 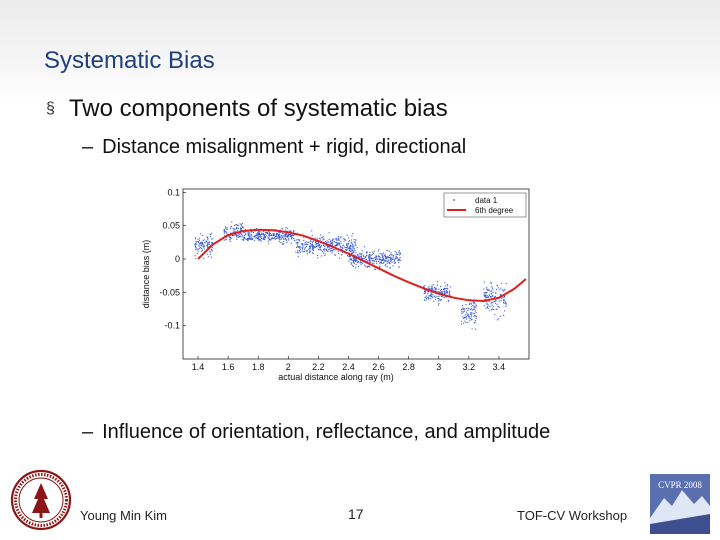 I want to click on footer-author: Young Min Kim, so click(x=123, y=515).